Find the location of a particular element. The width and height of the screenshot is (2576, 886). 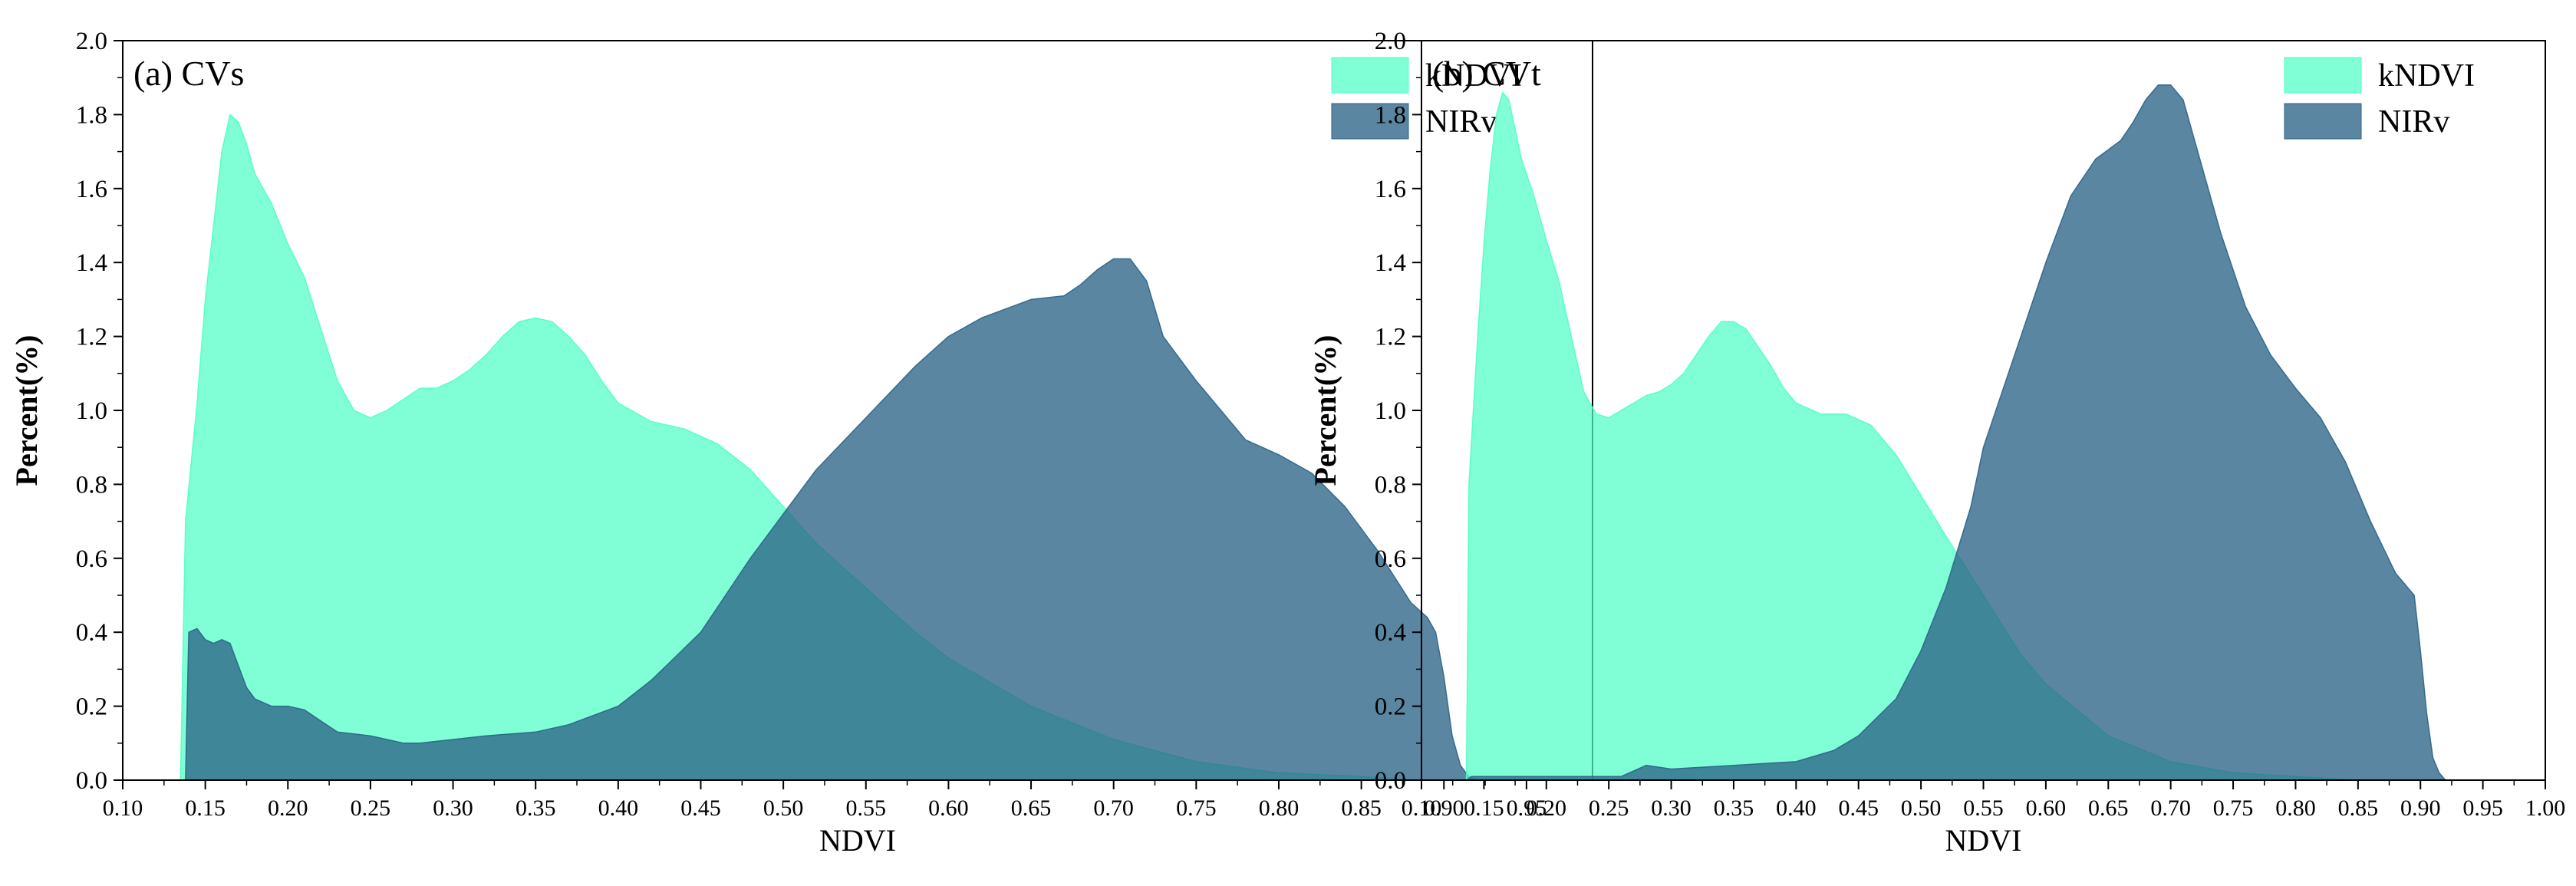

x-tick-label: 1.00 is located at coordinates (2545, 808).